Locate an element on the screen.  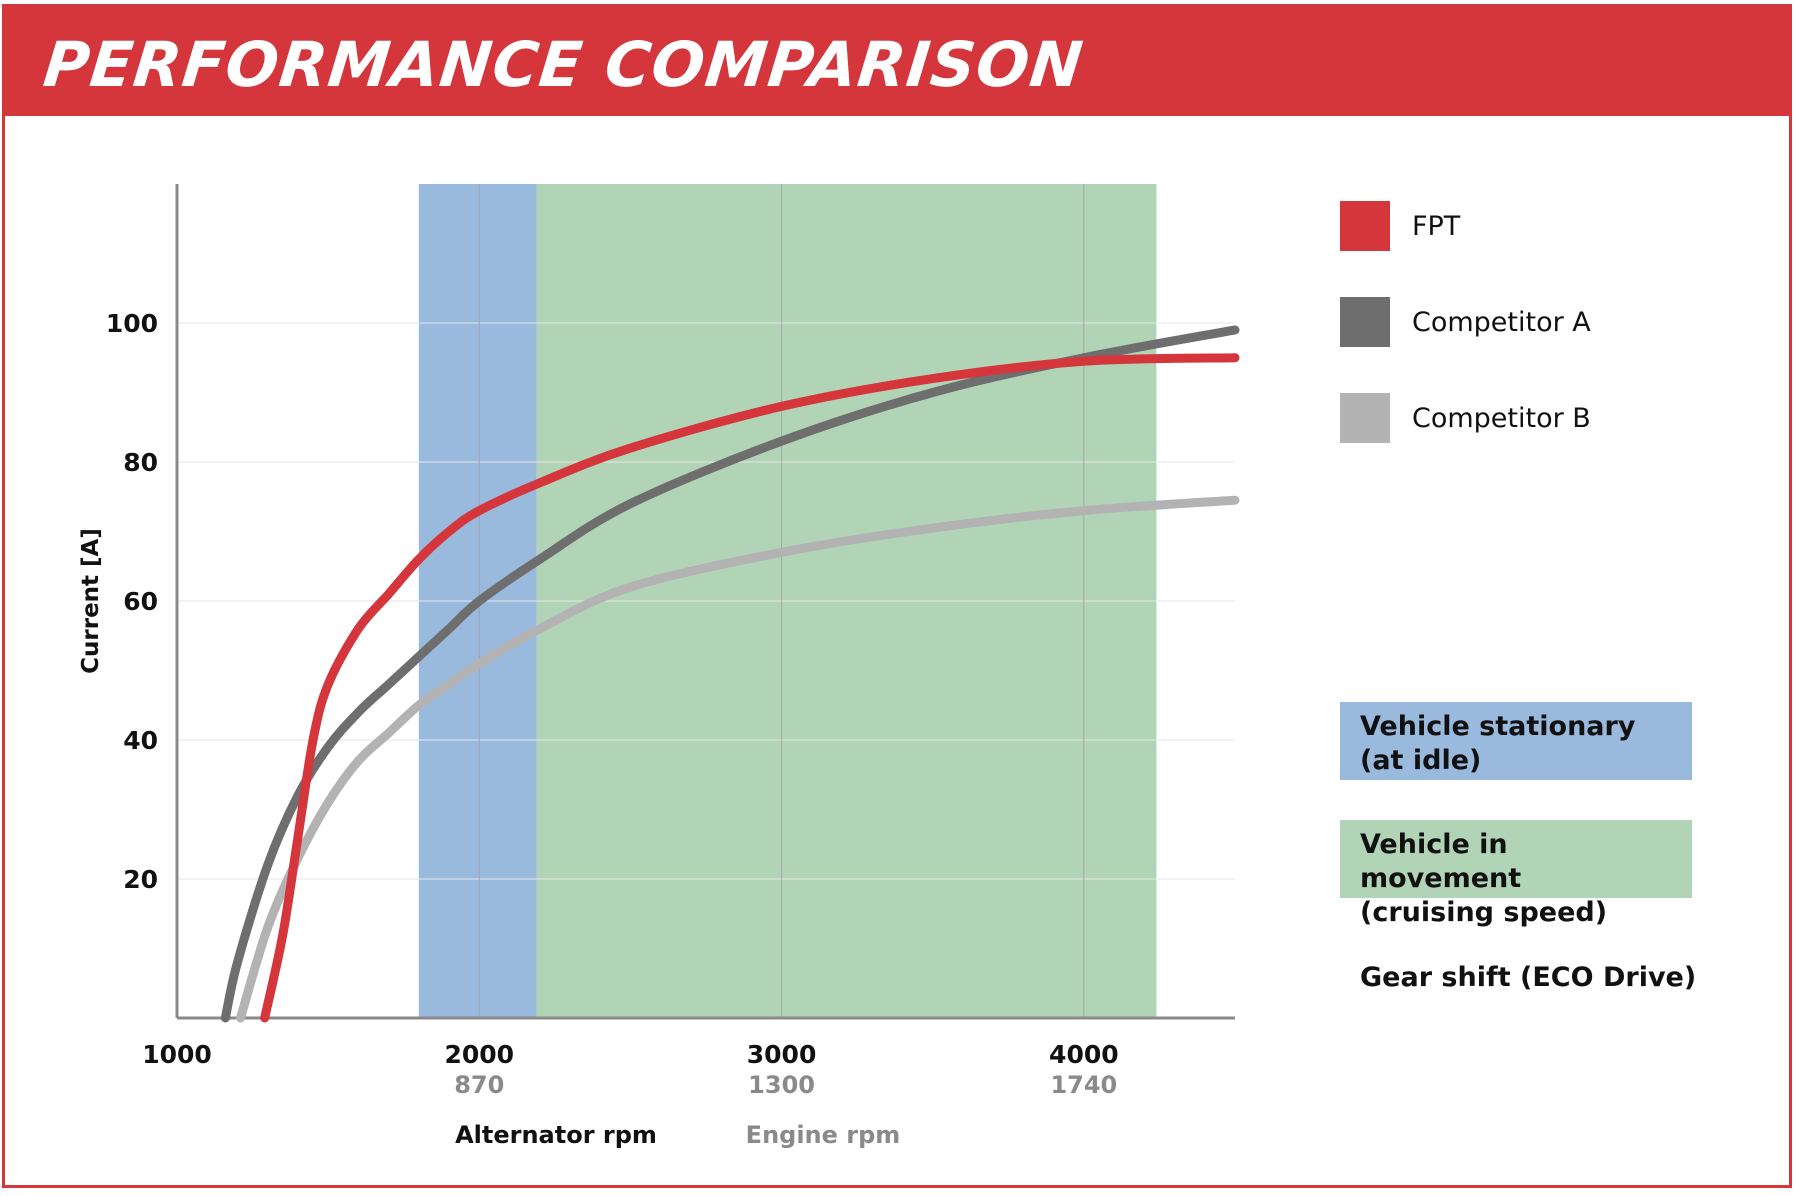
y-tick-label: 20 is located at coordinates (140, 879).